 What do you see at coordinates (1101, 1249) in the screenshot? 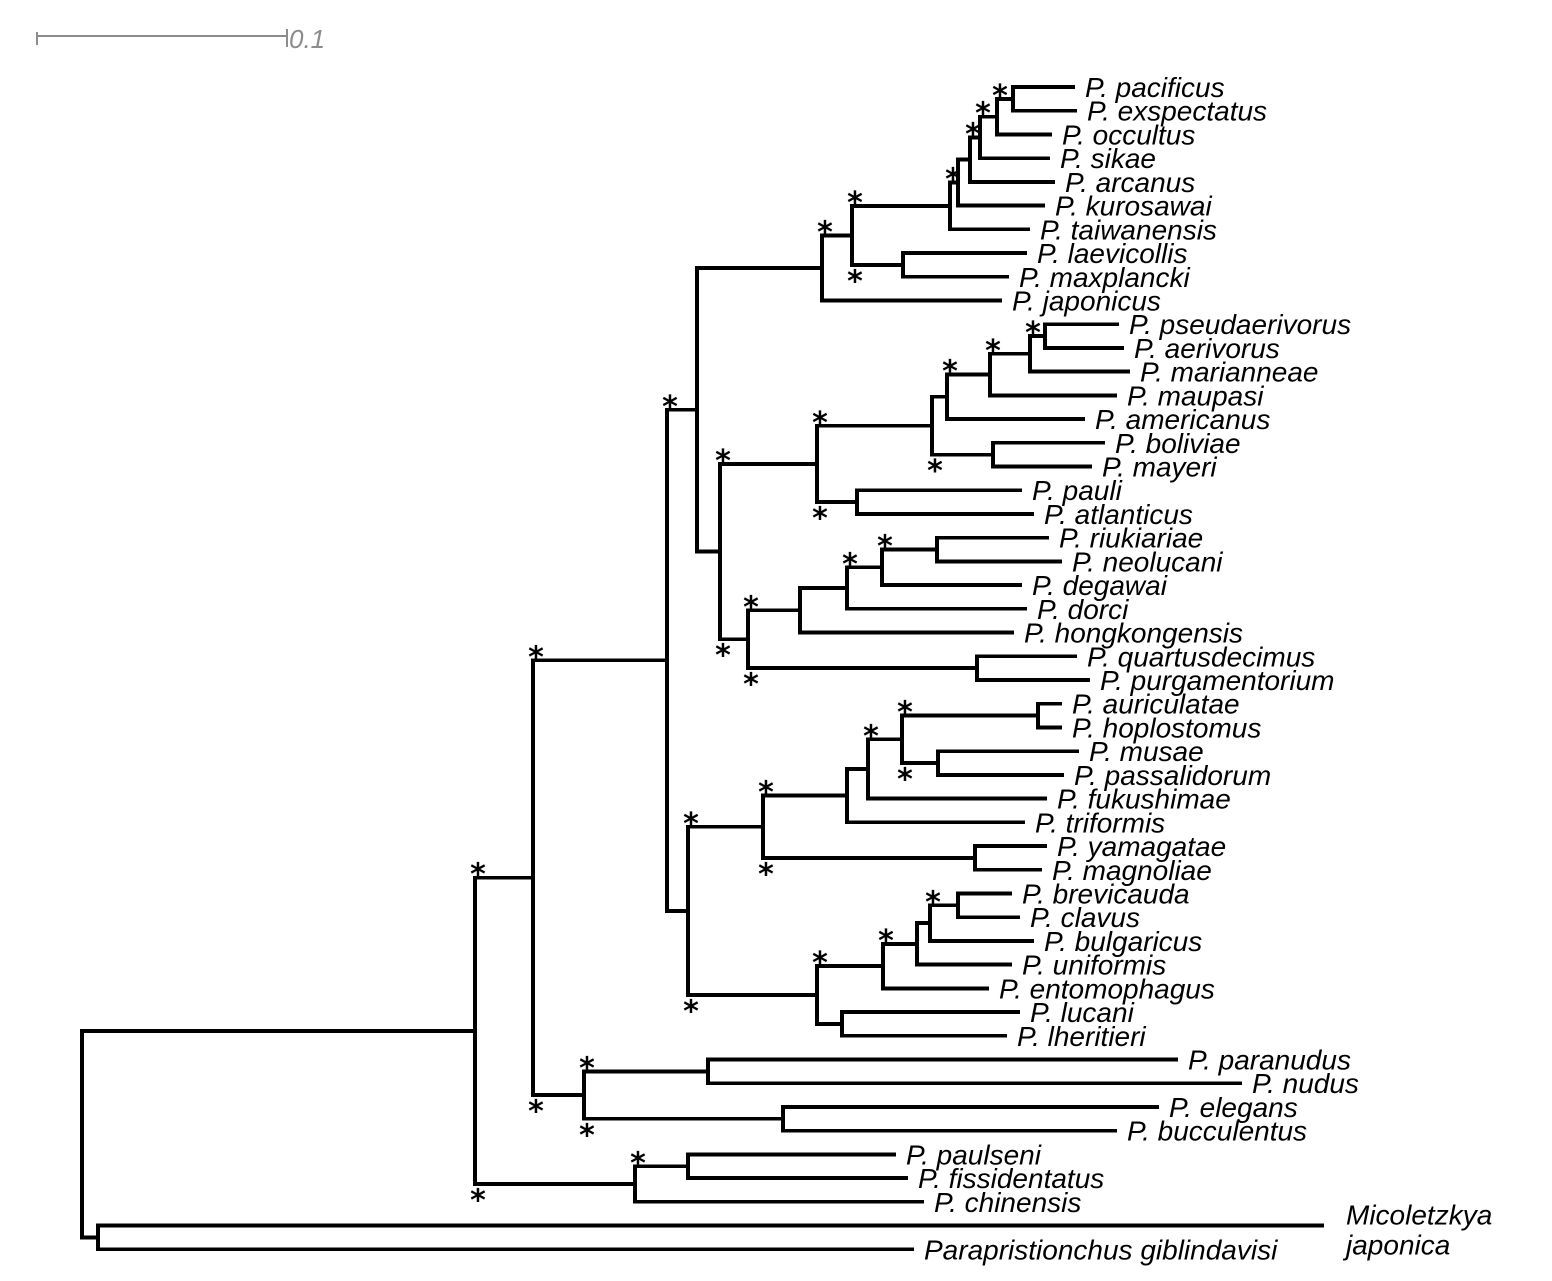
I see `tip-label: Parapristionchus giblindavisi` at bounding box center [1101, 1249].